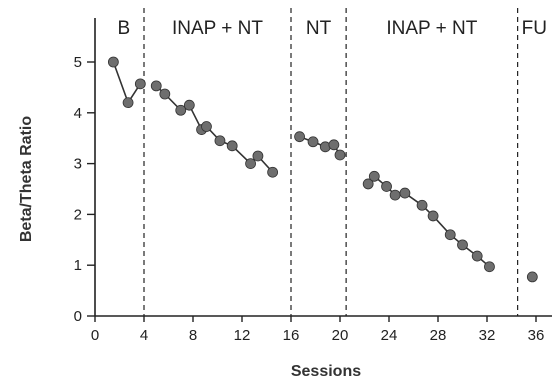  I want to click on phase-label: FU, so click(534, 28).